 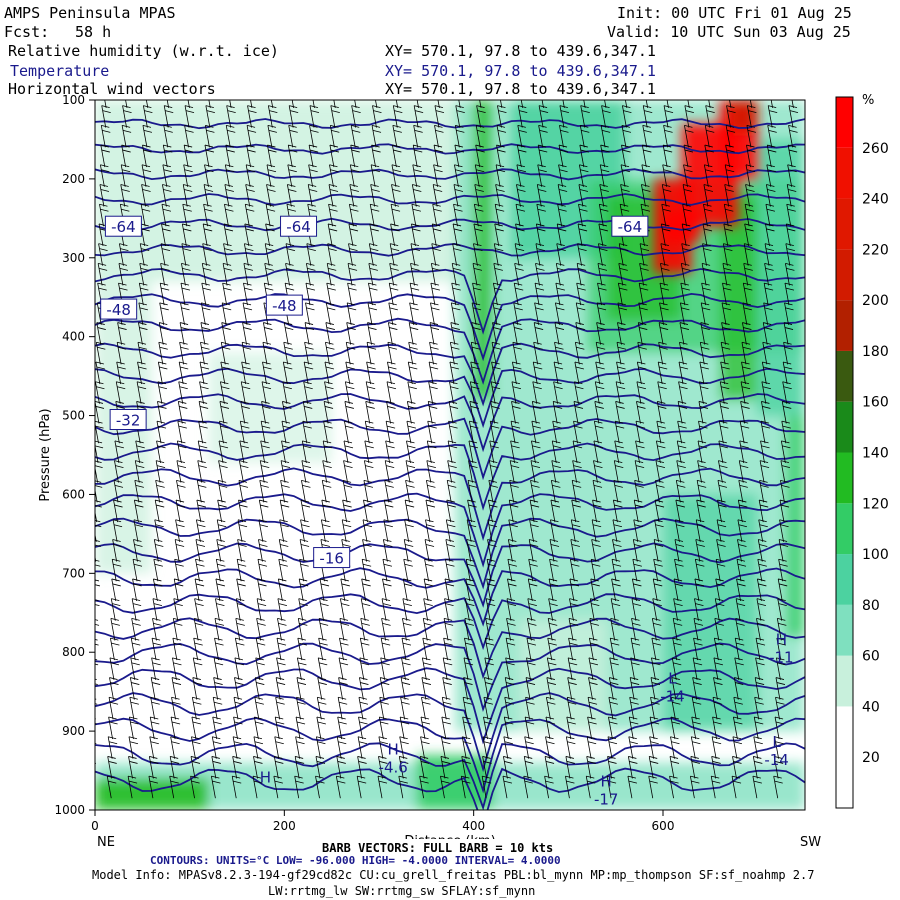 What do you see at coordinates (73, 416) in the screenshot?
I see `y-tick-label: 500` at bounding box center [73, 416].